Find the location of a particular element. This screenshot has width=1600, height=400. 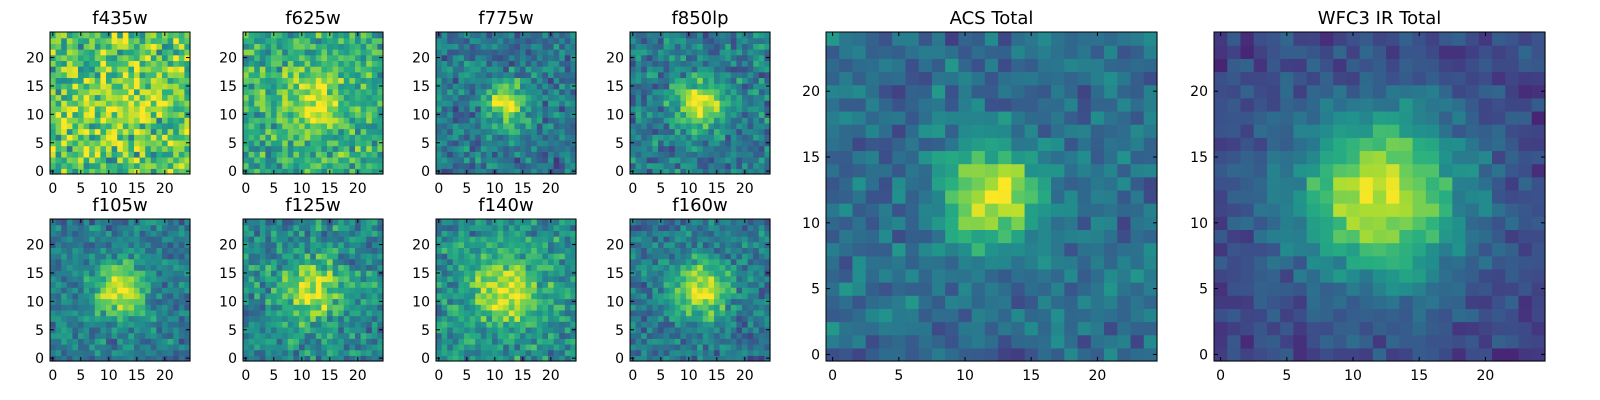

x-tick-label: 20 is located at coordinates (358, 376).